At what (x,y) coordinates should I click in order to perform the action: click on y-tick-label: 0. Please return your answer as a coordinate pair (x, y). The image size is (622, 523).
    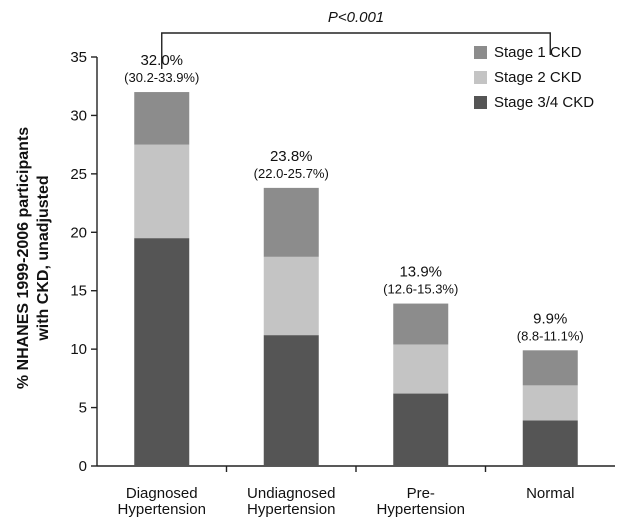
    Looking at the image, I should click on (83, 466).